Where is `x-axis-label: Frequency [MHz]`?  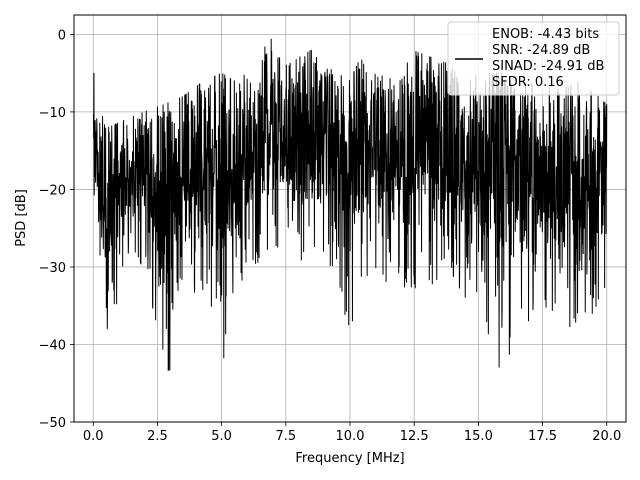
x-axis-label: Frequency [MHz] is located at coordinates (349, 458).